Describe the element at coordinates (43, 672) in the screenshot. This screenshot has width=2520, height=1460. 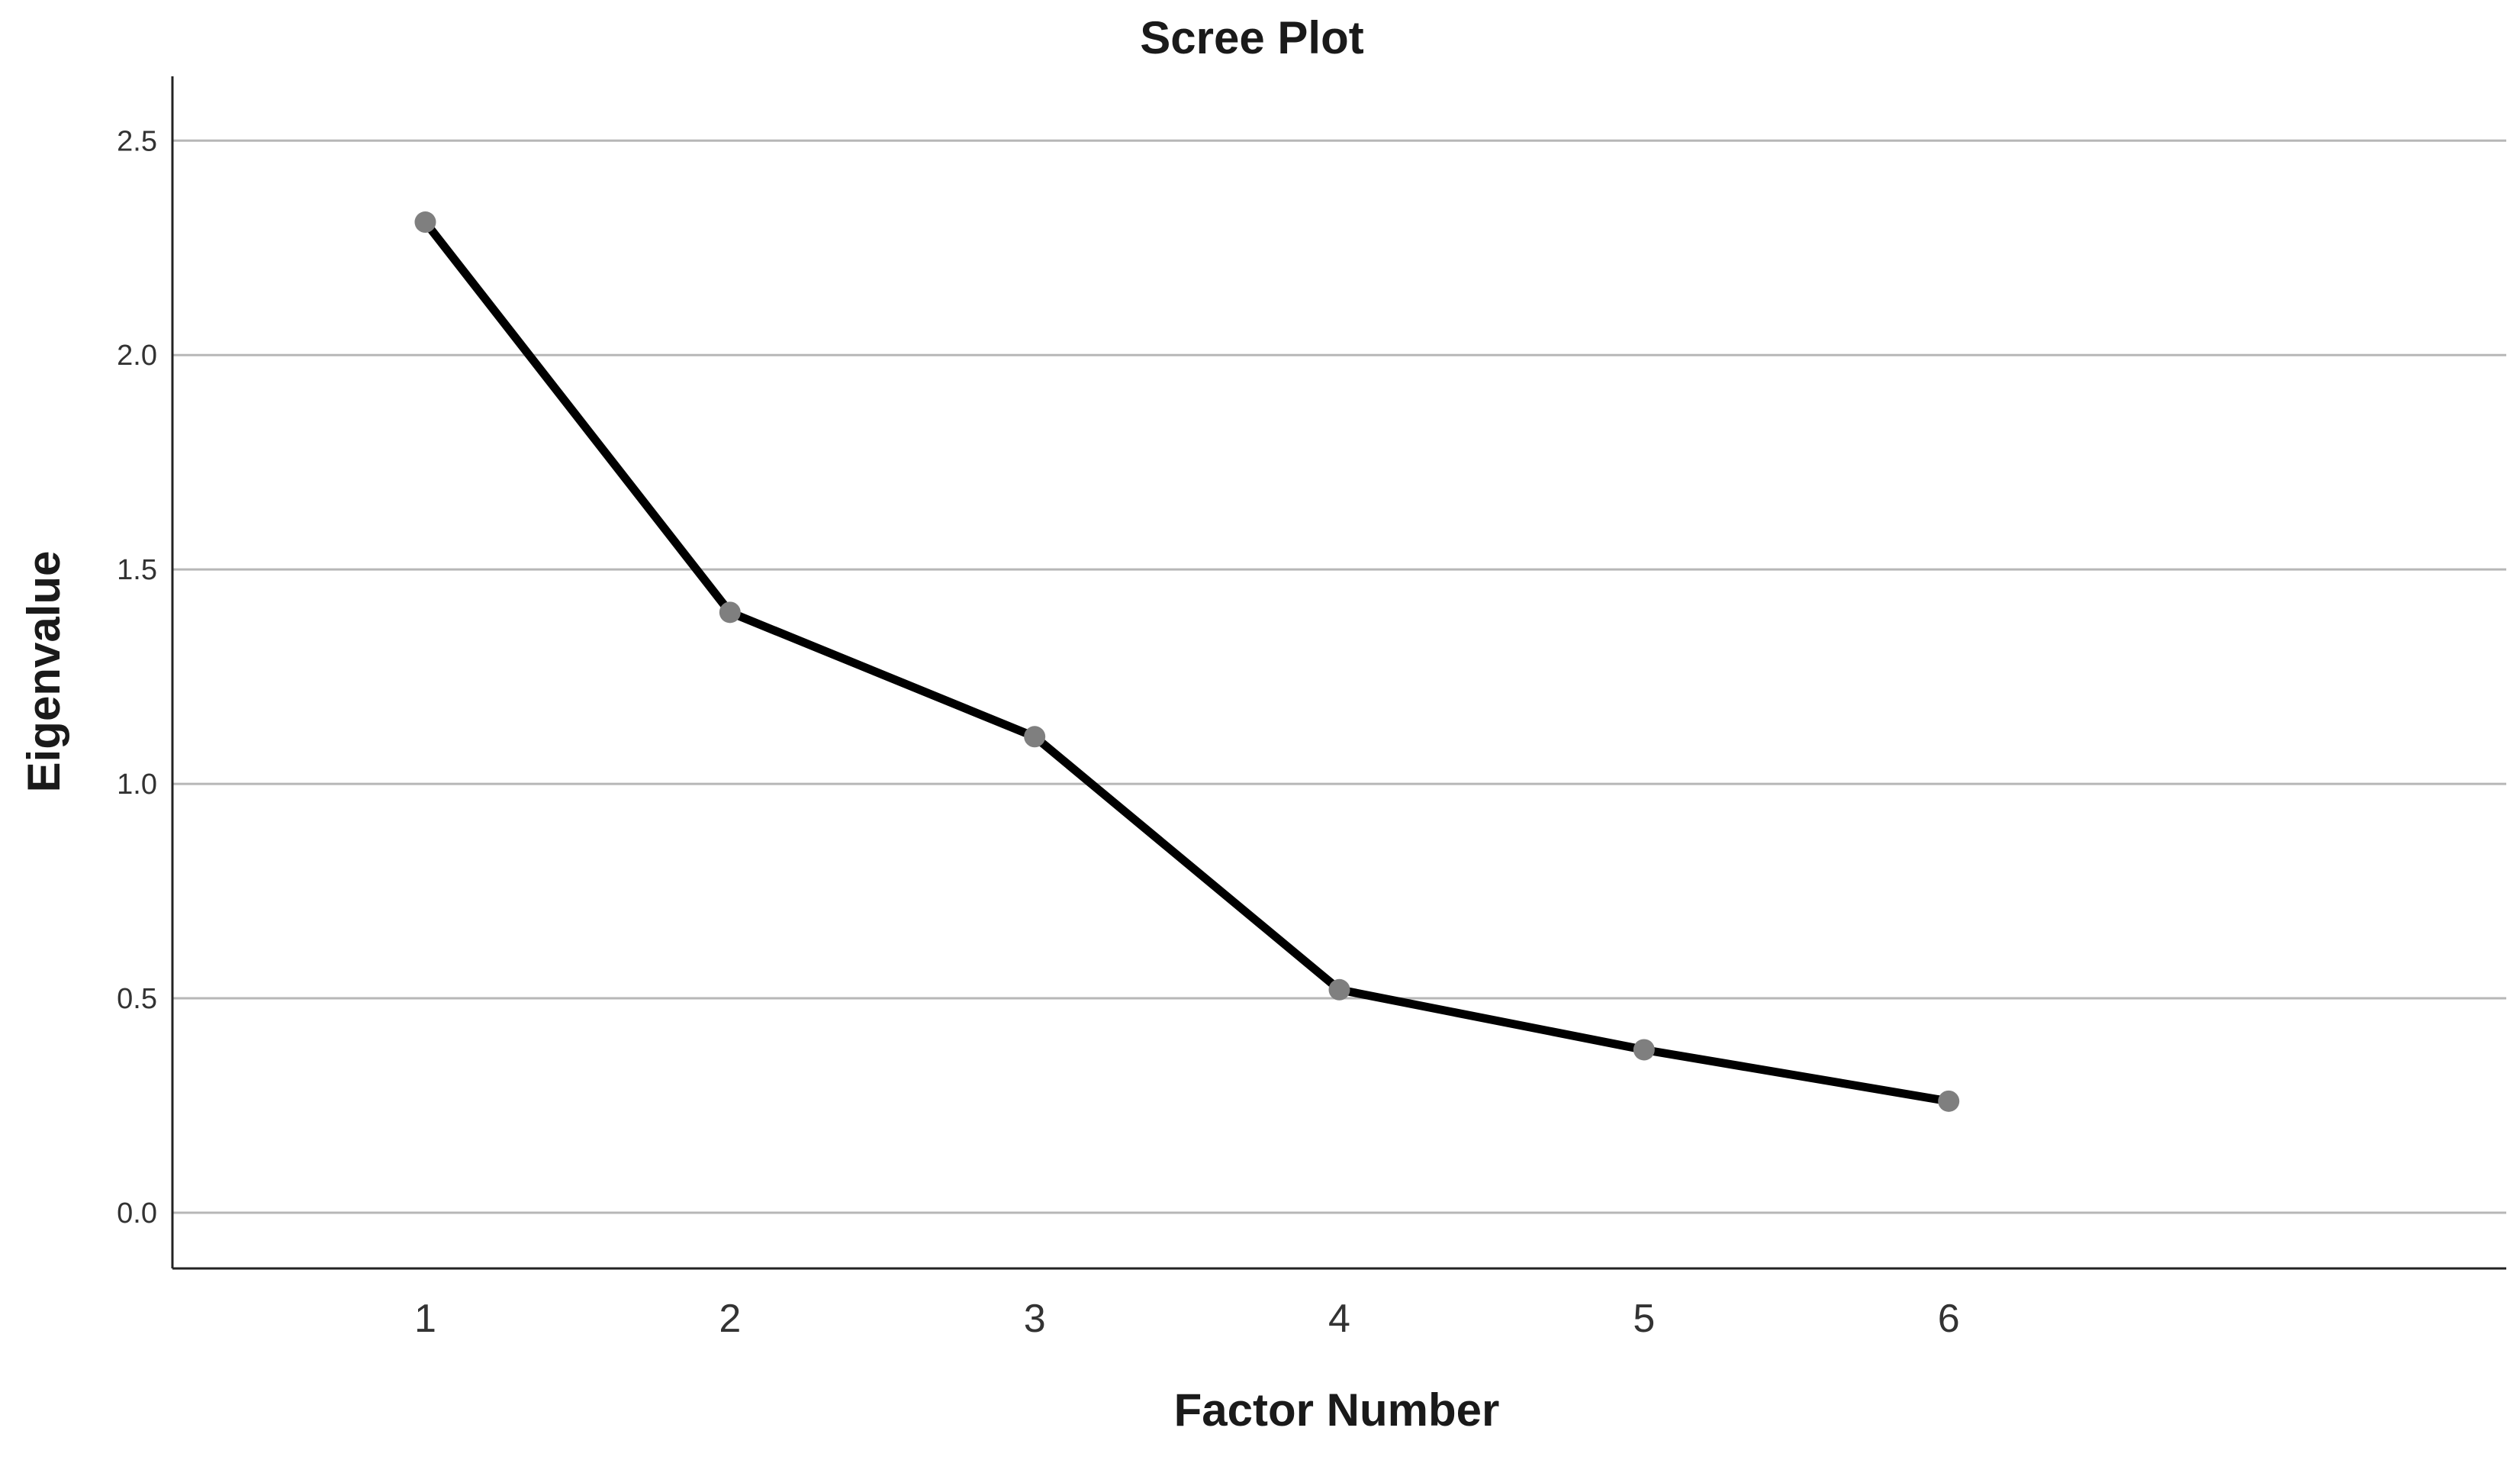
I see `y-axis-label: Eigenvalue` at that location.